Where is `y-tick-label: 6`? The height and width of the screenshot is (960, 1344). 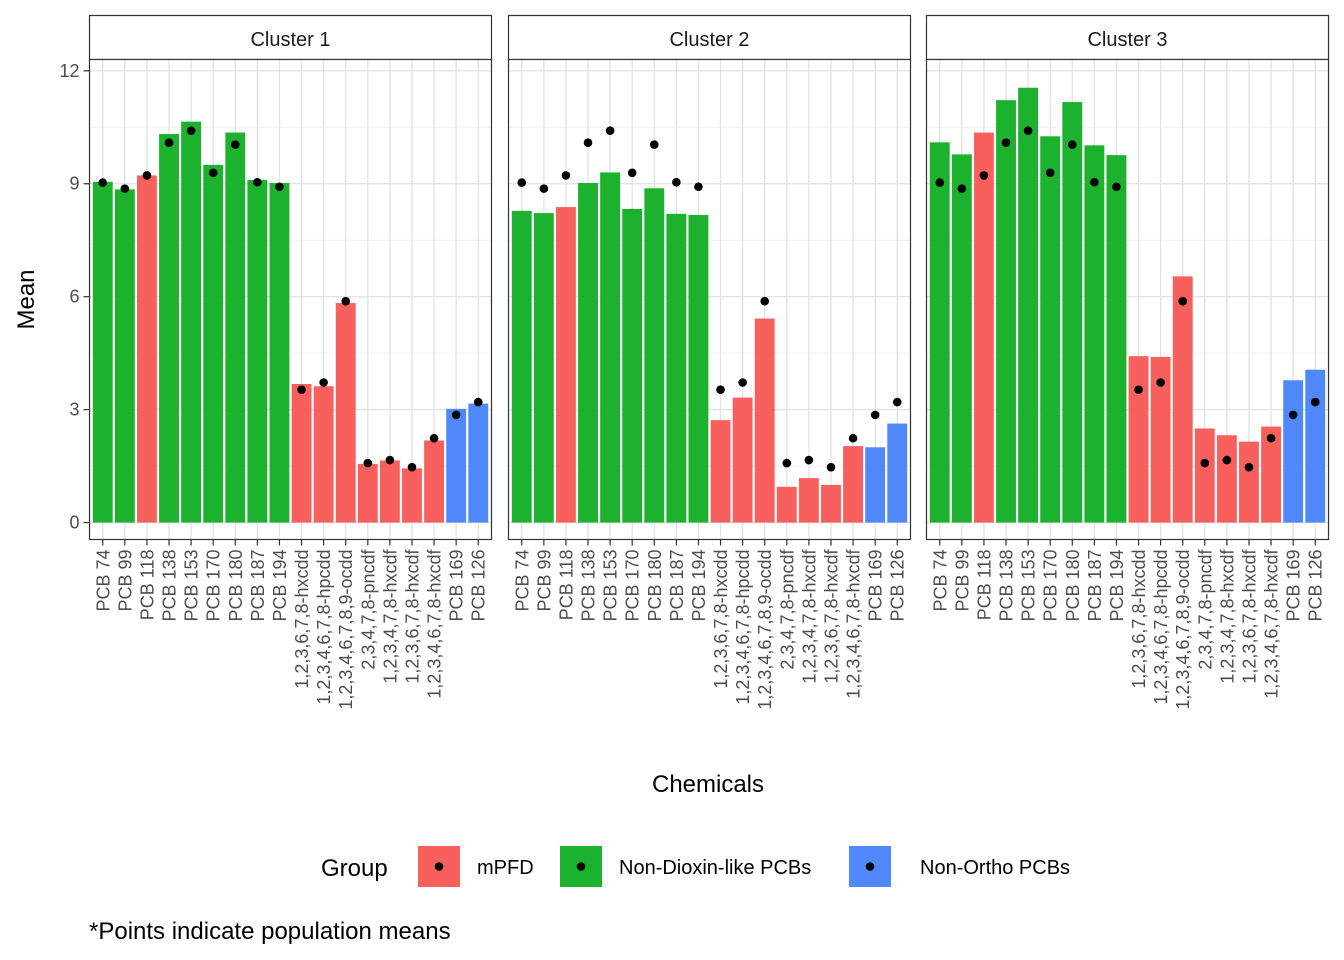
y-tick-label: 6 is located at coordinates (74, 297).